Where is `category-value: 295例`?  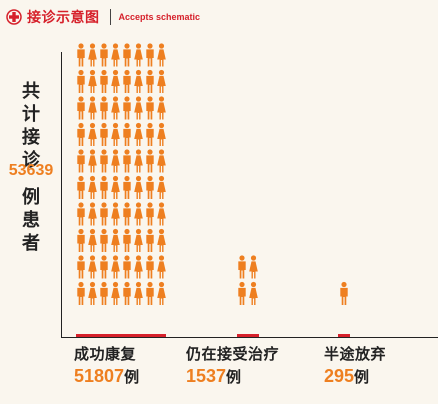 category-value: 295例 is located at coordinates (355, 376).